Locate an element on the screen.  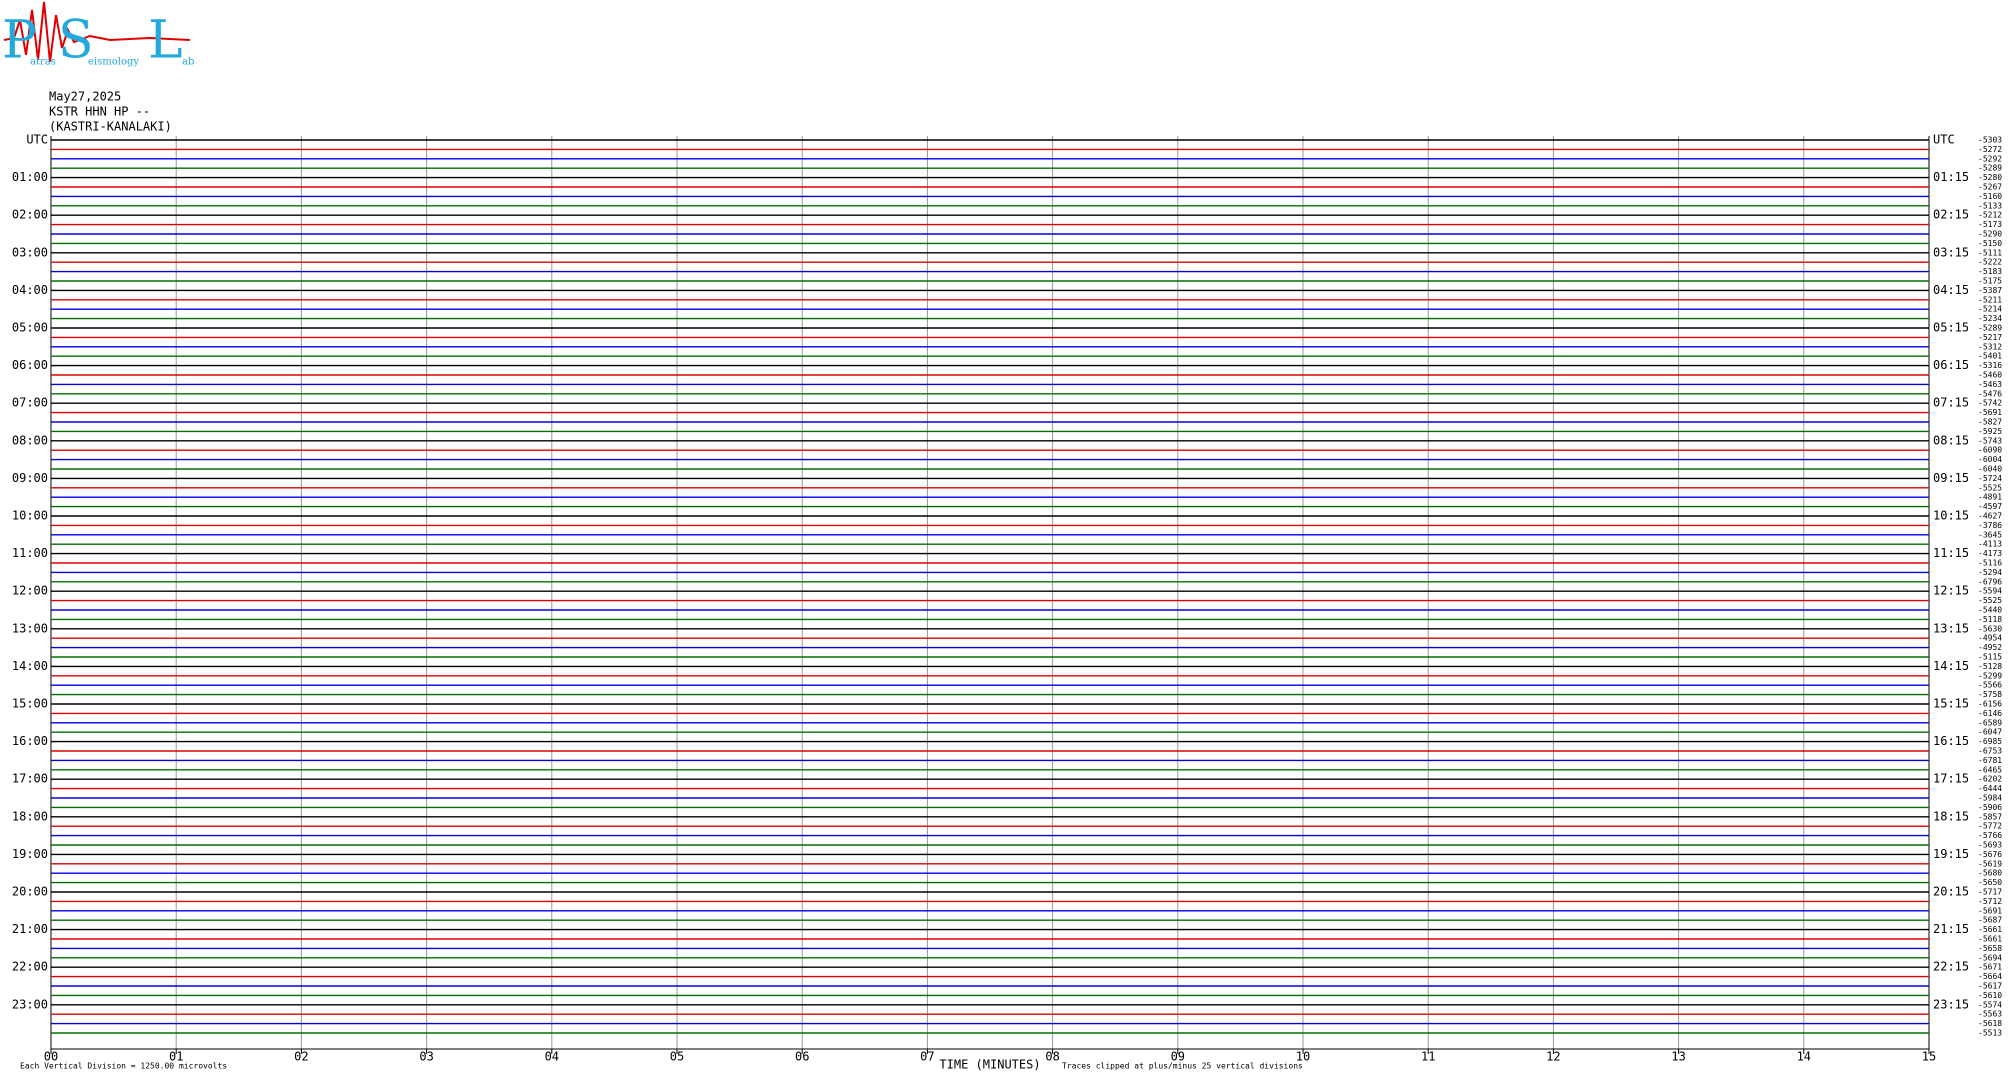
trace-offset: -5290 is located at coordinates (1990, 234).